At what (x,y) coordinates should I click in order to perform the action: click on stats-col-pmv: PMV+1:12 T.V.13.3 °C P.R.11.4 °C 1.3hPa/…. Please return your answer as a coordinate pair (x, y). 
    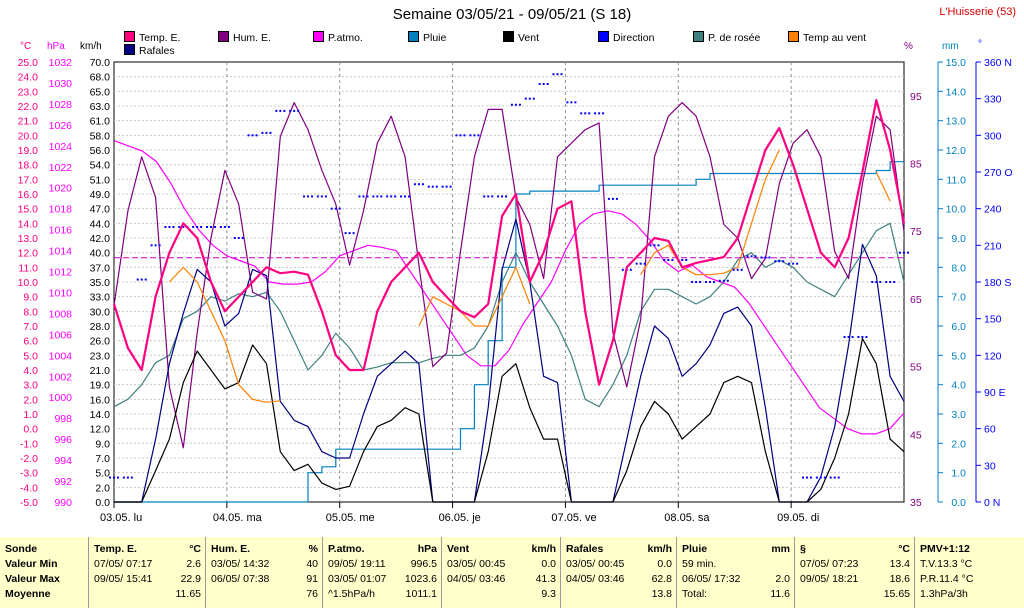
    Looking at the image, I should click on (969, 572).